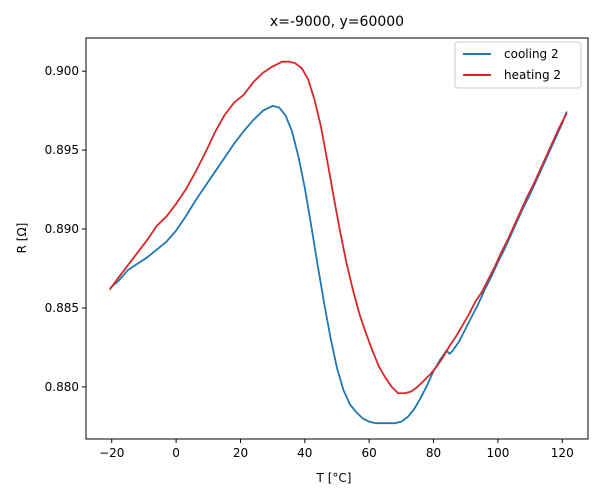 The width and height of the screenshot is (600, 500). I want to click on y-tick-label: 0.880, so click(62, 387).